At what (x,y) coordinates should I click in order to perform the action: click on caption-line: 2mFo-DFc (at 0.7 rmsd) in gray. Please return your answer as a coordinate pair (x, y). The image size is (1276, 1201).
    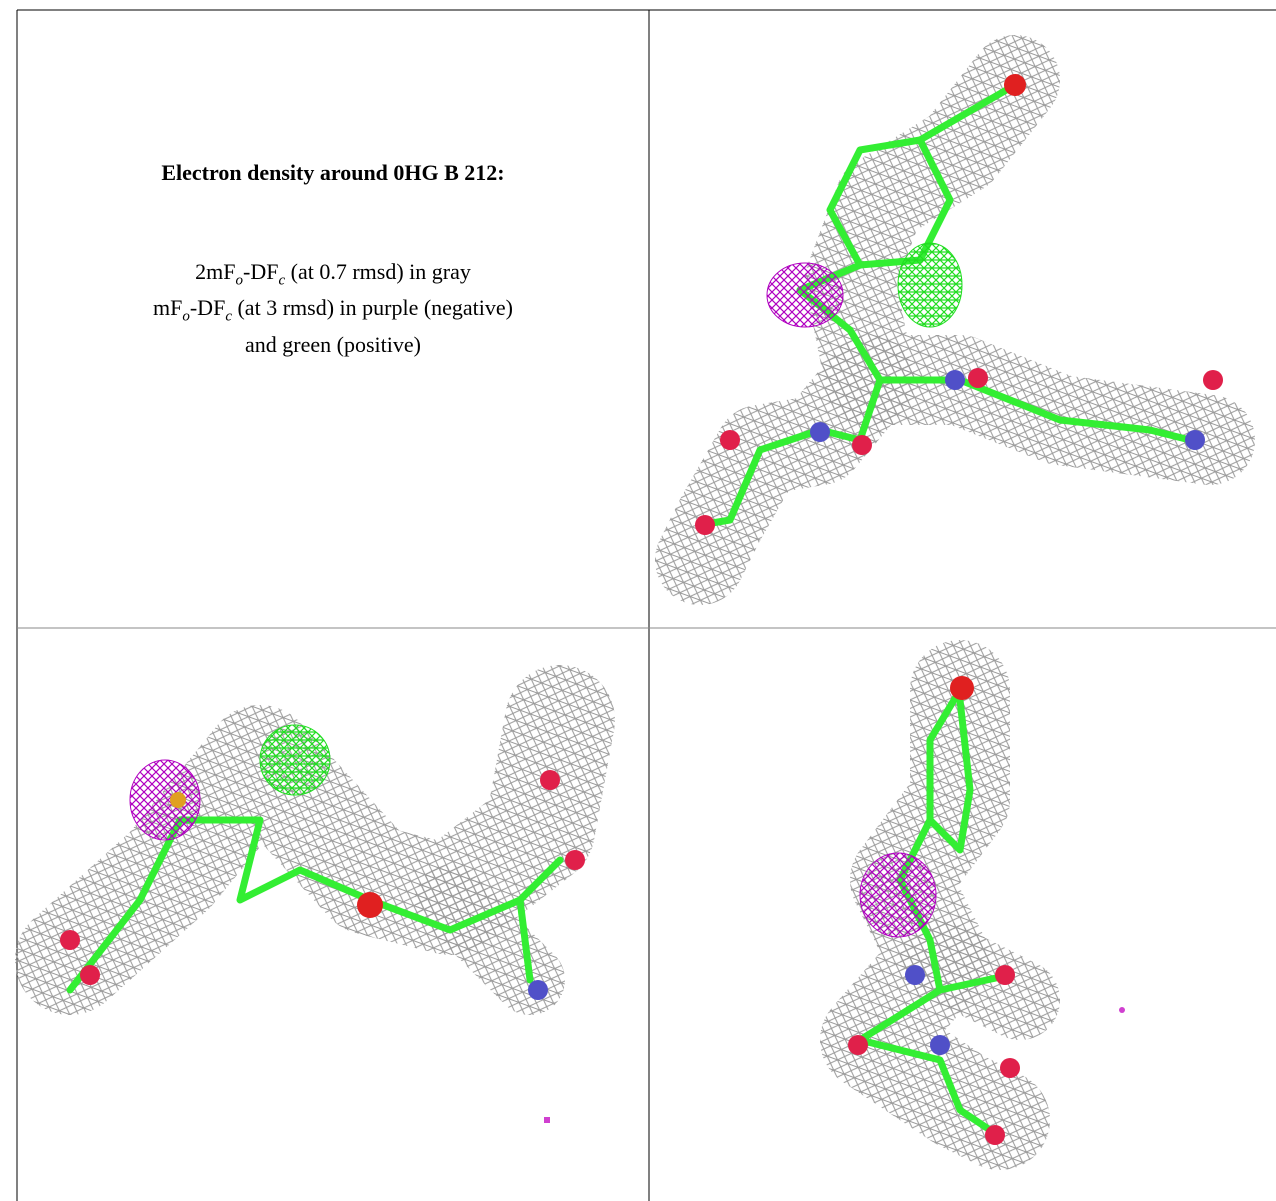
    Looking at the image, I should click on (333, 276).